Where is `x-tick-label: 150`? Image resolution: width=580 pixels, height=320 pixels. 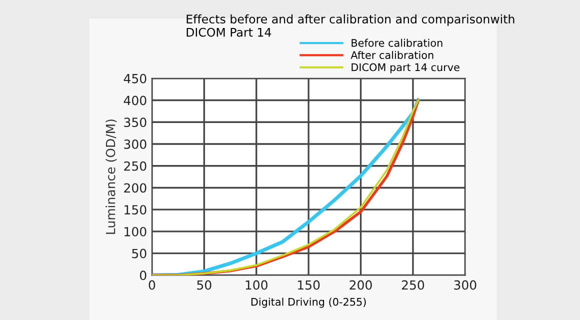
x-tick-label: 150 is located at coordinates (309, 285).